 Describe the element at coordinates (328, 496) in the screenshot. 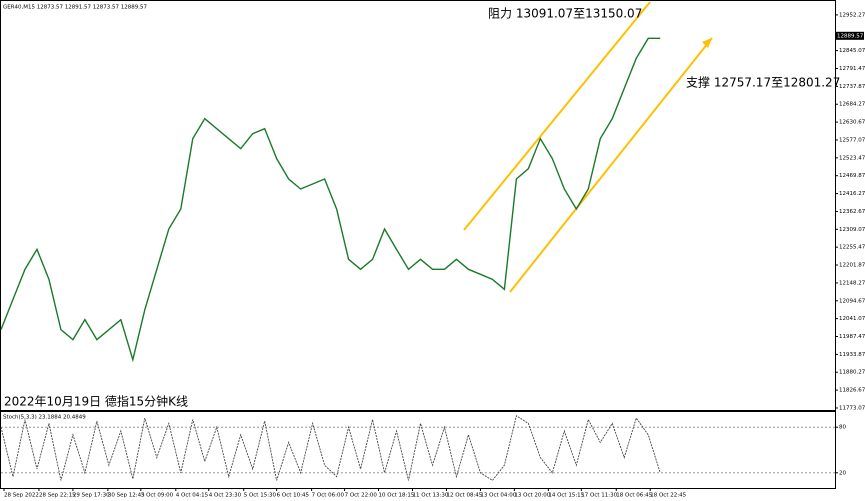

I see `x-tick-label: 7 Oct 06:00` at that location.